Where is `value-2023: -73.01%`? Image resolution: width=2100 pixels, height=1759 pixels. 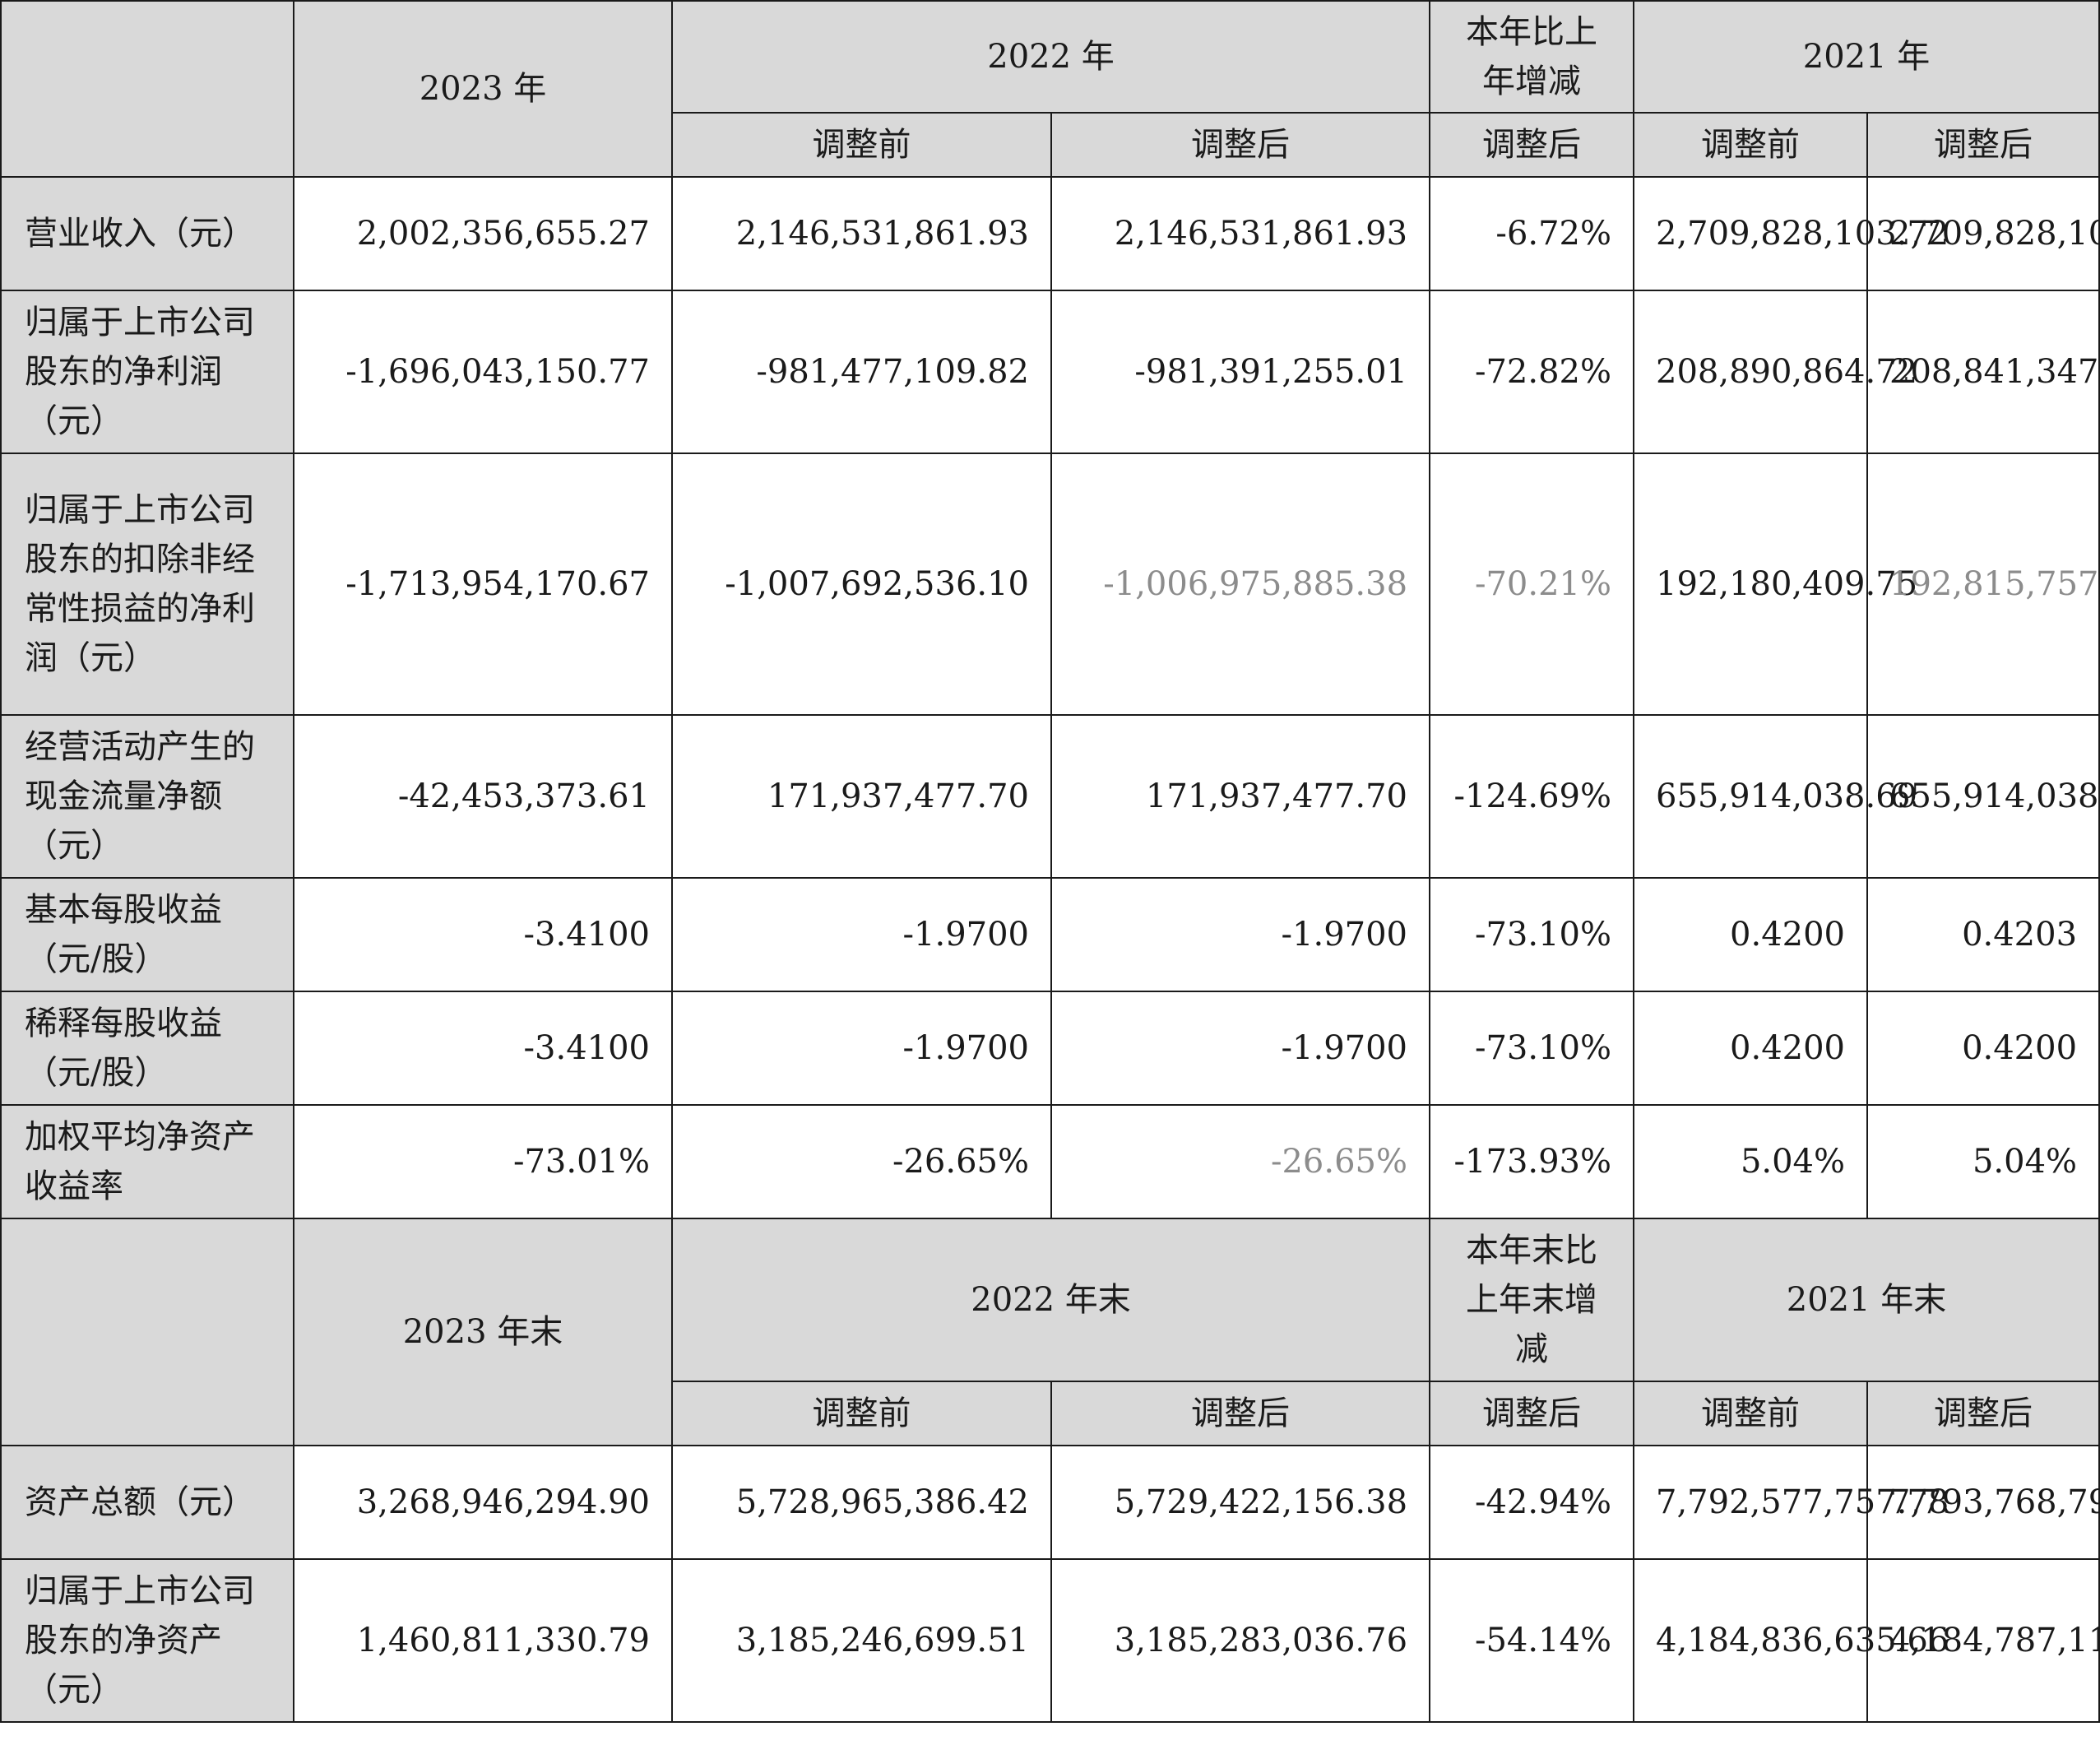
value-2023: -73.01% is located at coordinates (483, 1161).